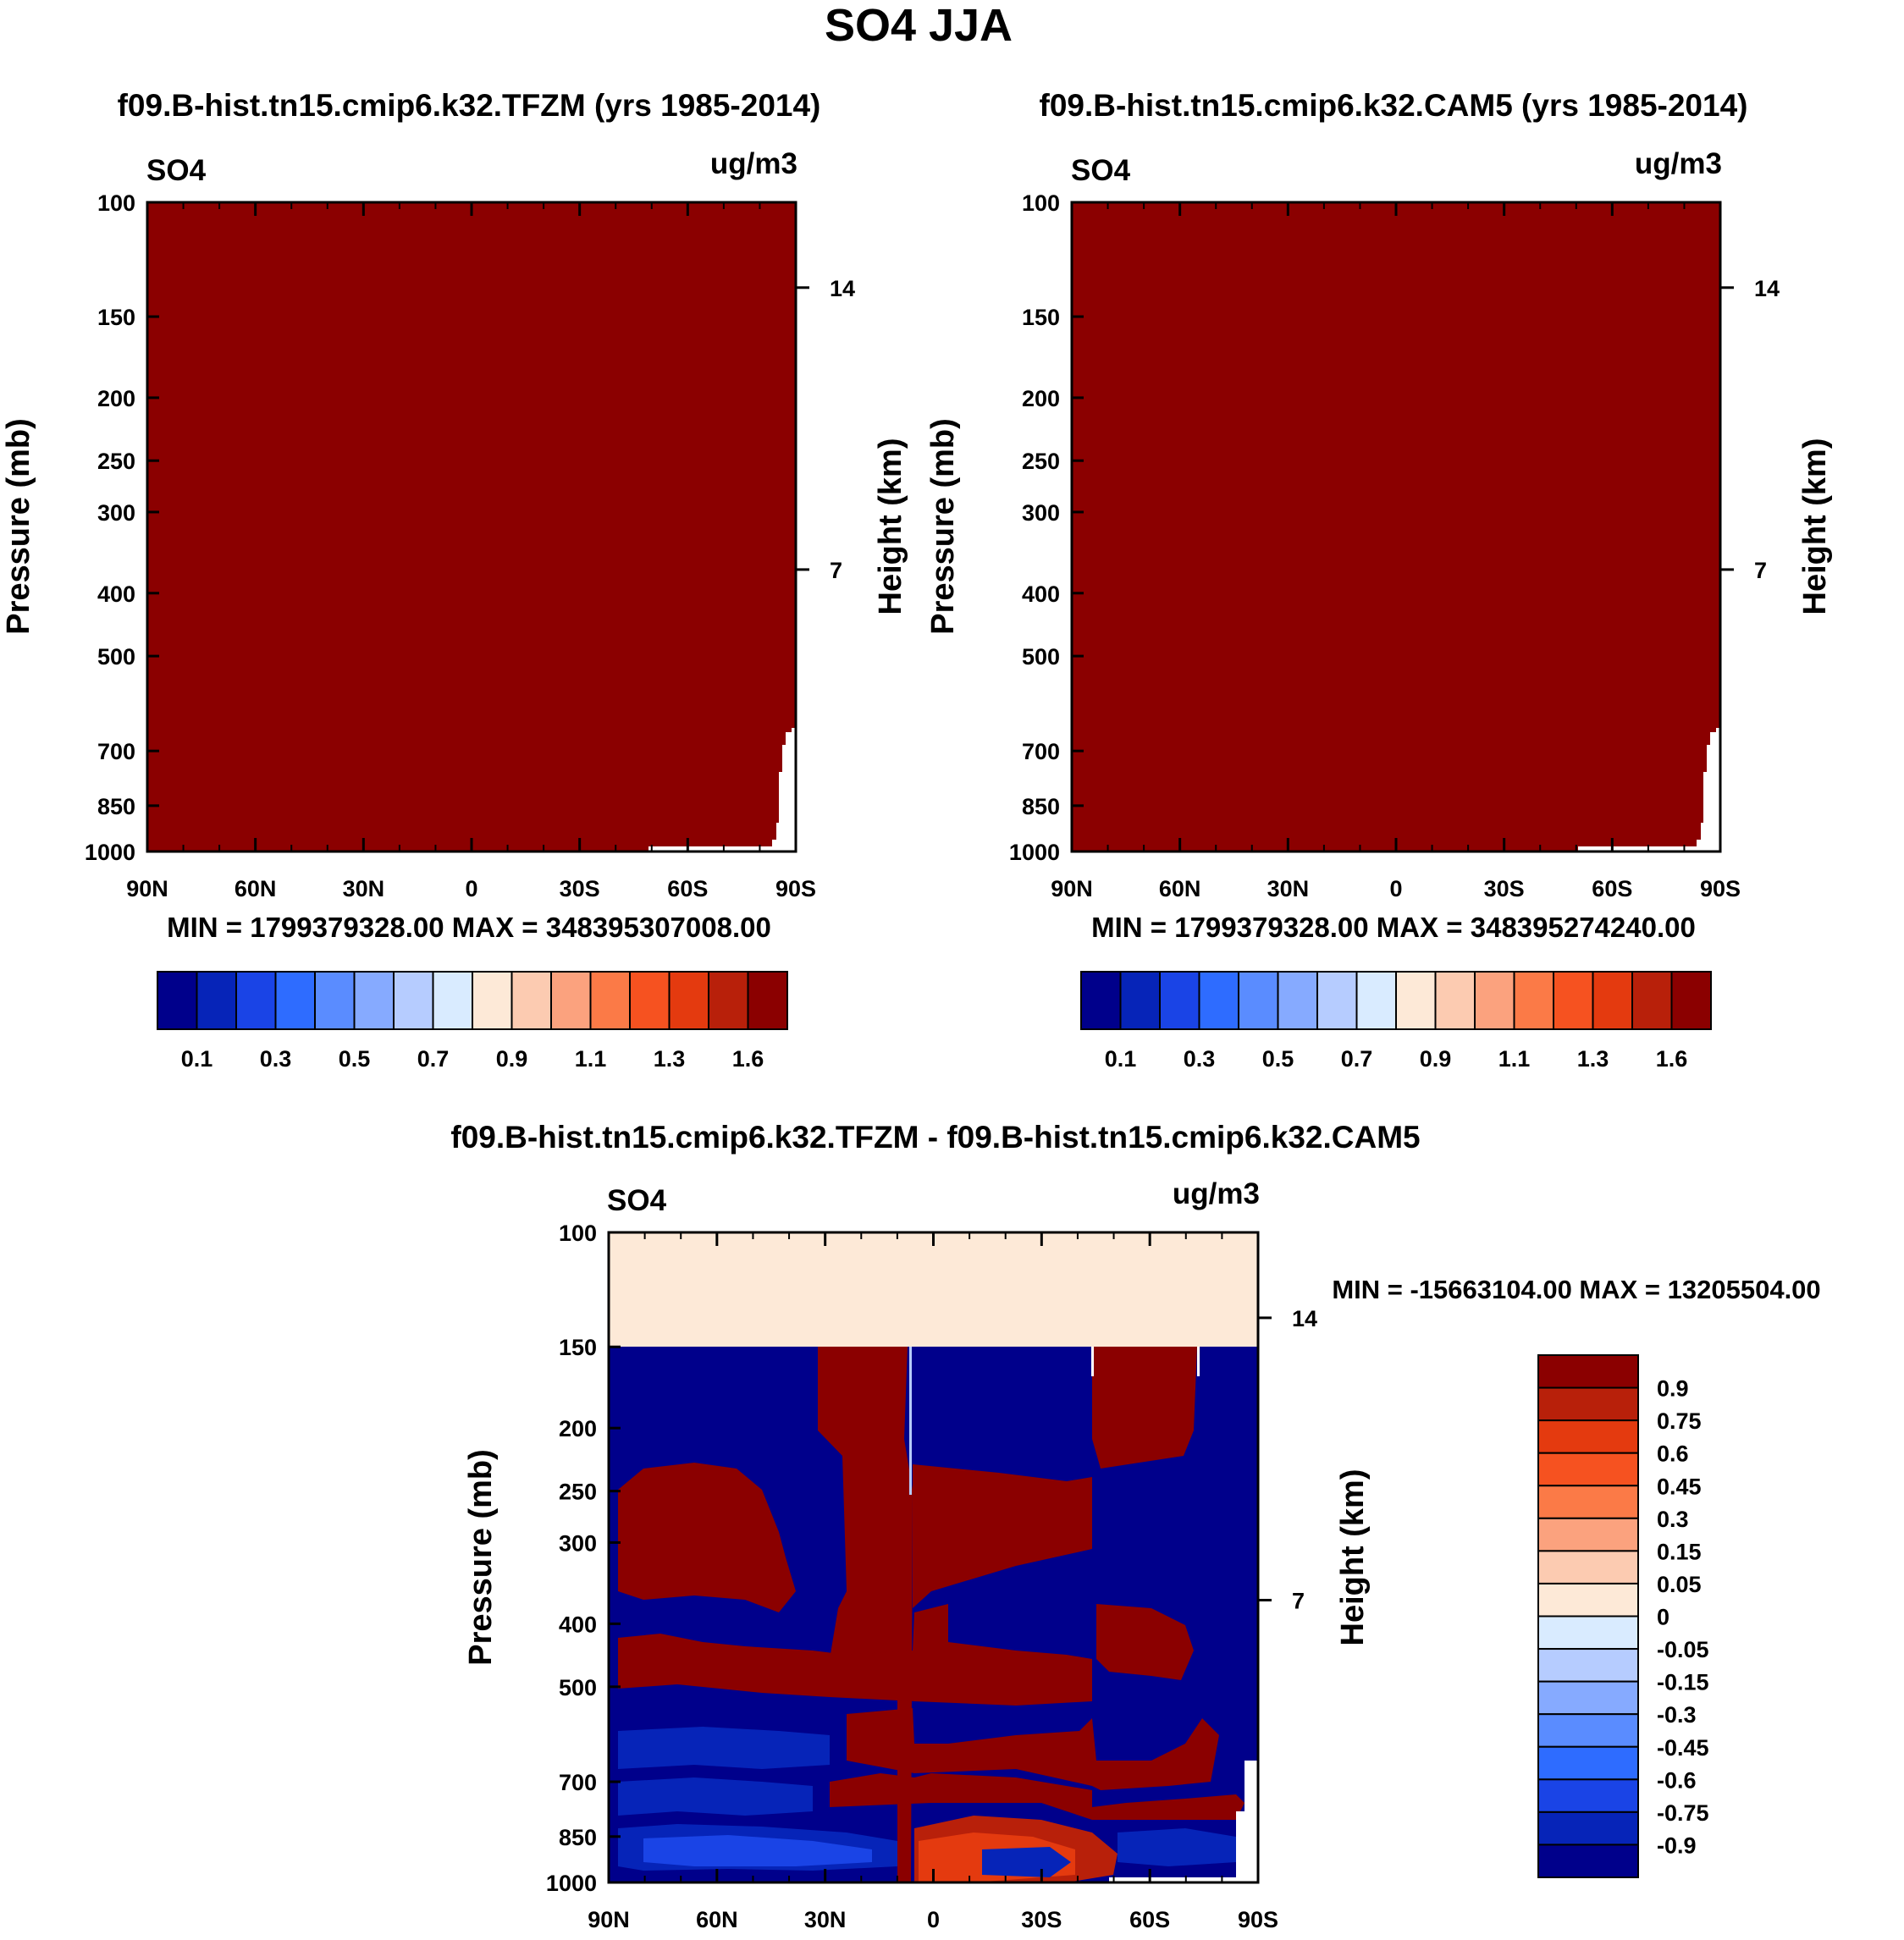  I want to click on y-tick-label: 1000, so click(1034, 852).